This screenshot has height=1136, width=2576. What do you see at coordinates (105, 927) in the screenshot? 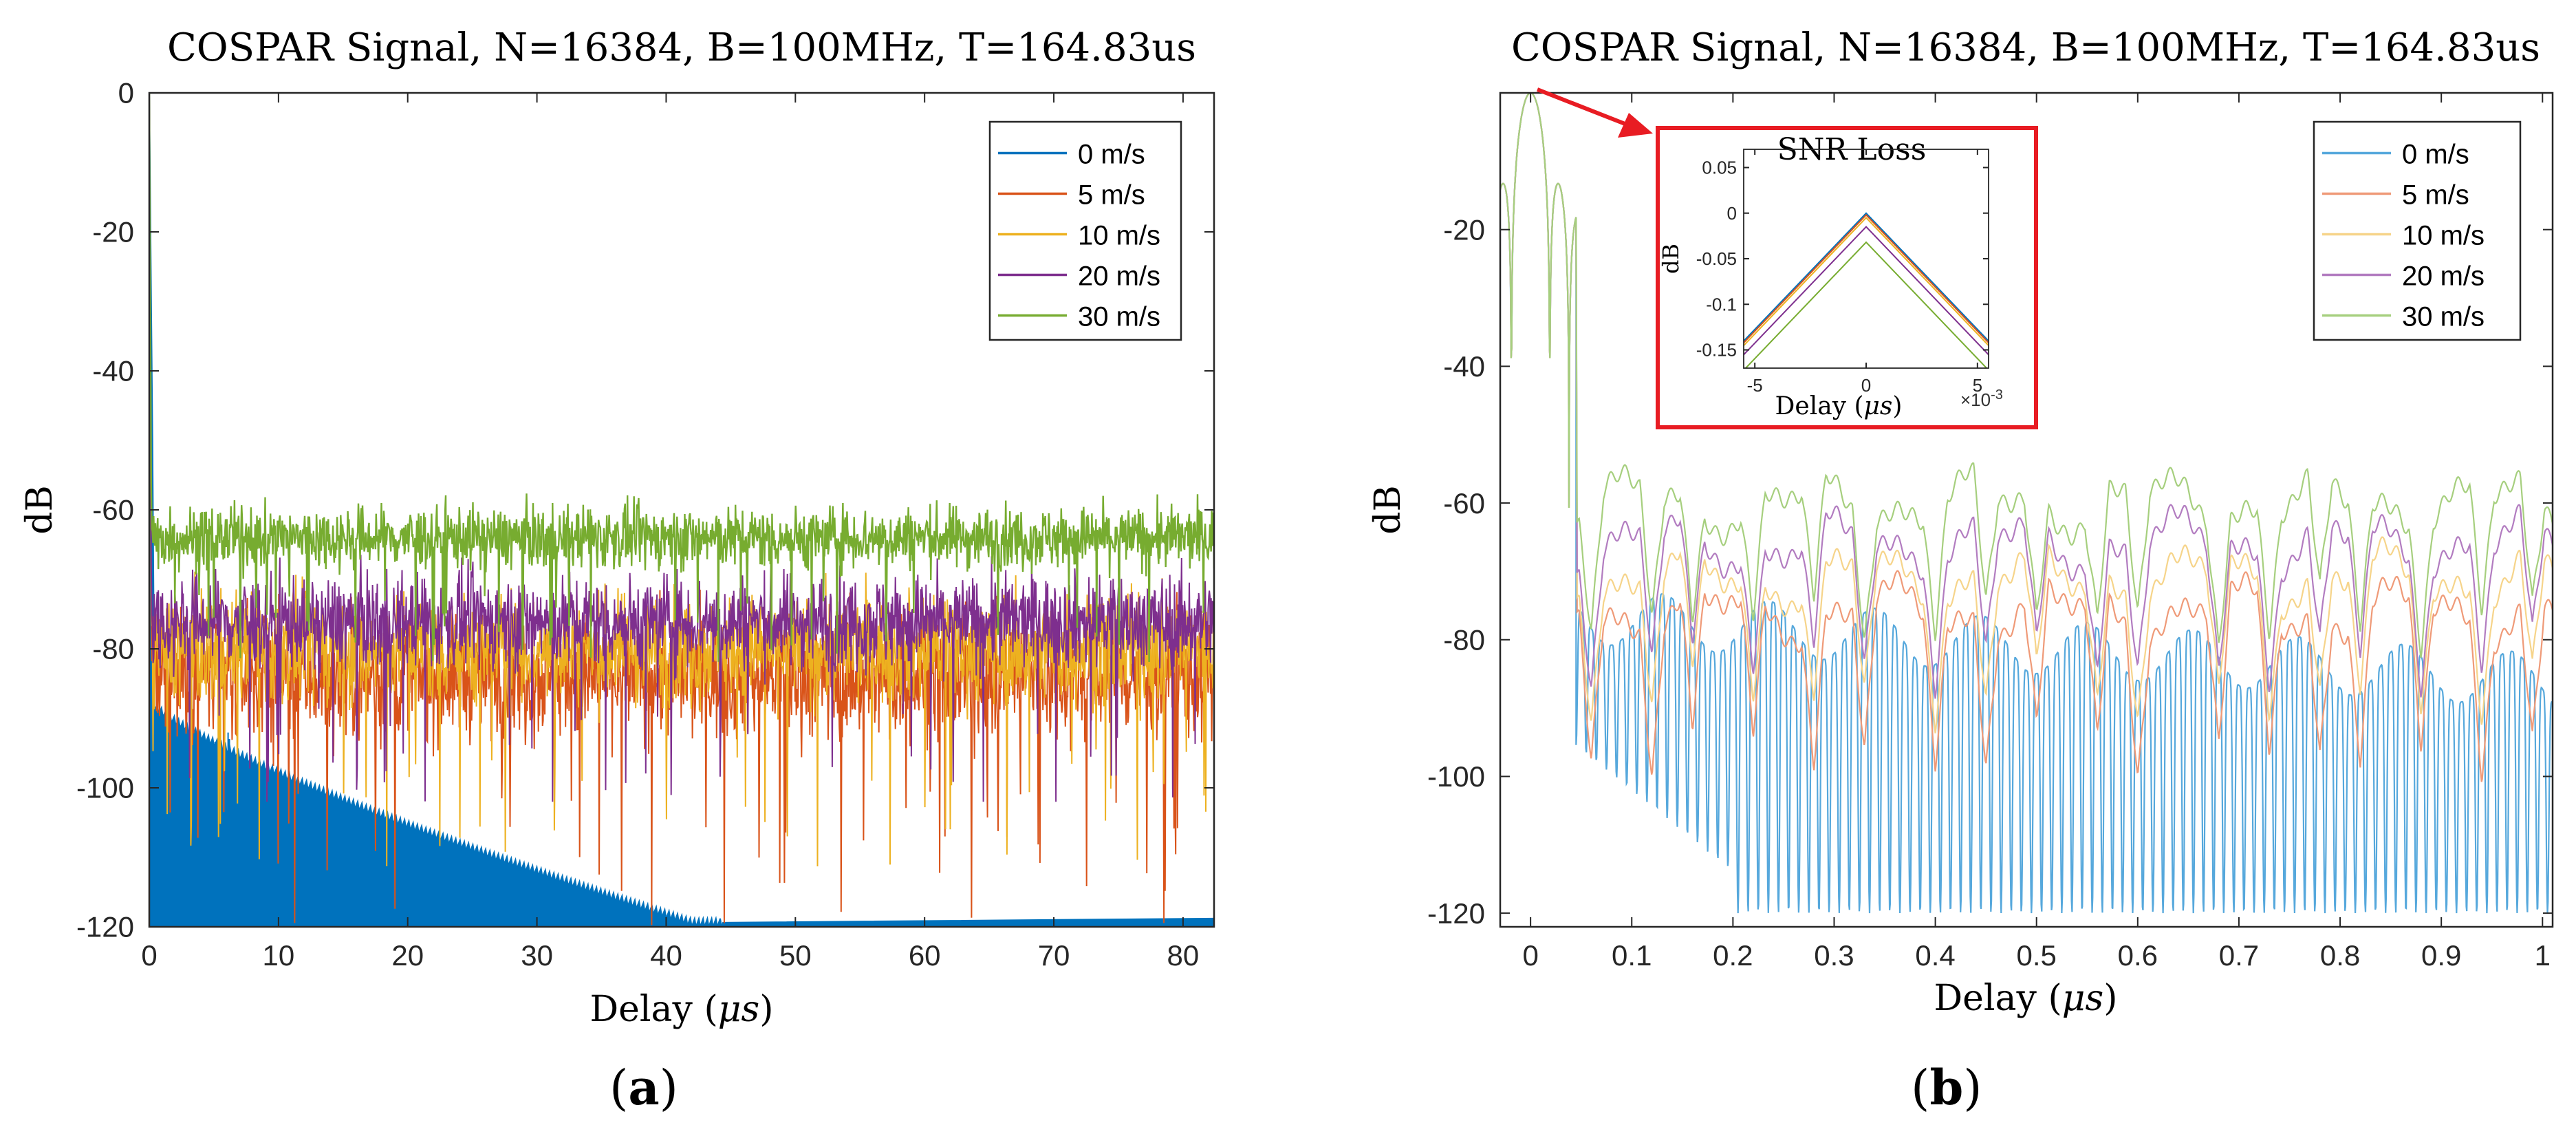
I see `panel-a-ytick-label: -120` at bounding box center [105, 927].